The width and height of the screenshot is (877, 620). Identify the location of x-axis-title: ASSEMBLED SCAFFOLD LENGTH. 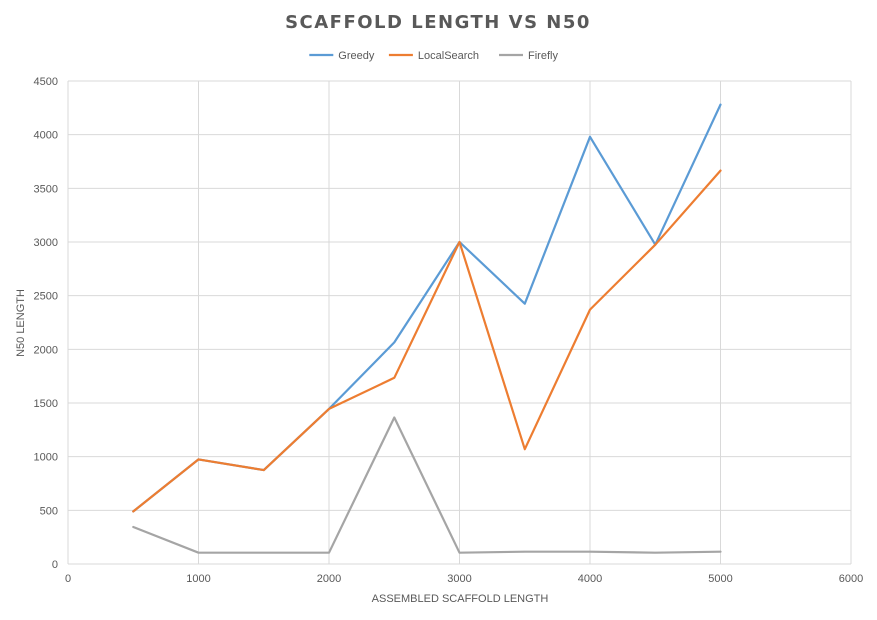
(460, 599).